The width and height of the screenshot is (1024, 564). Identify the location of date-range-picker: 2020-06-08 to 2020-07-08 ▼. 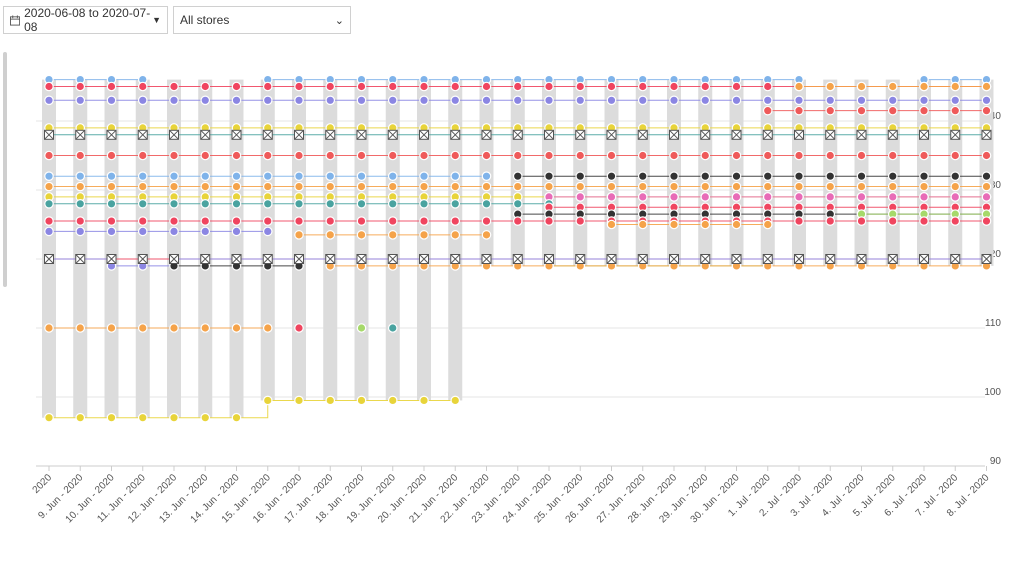
(85, 20).